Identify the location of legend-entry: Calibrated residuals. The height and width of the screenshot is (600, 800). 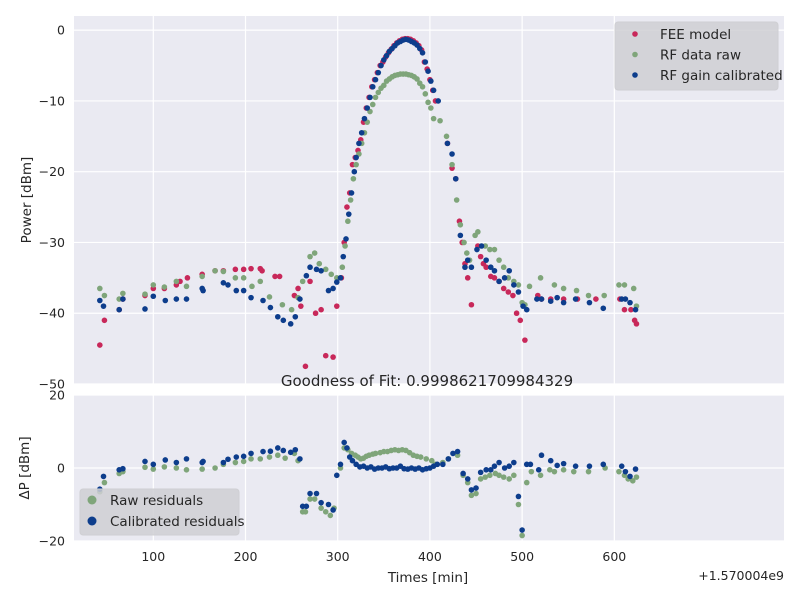
(166, 522).